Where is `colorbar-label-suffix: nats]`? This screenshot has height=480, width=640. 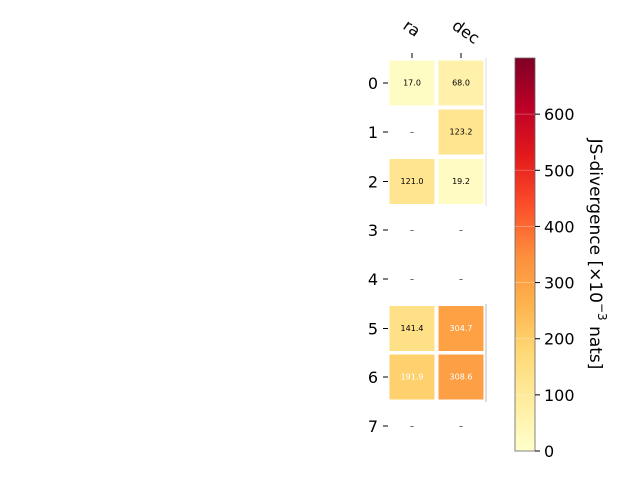
colorbar-label-suffix: nats] is located at coordinates (595, 345).